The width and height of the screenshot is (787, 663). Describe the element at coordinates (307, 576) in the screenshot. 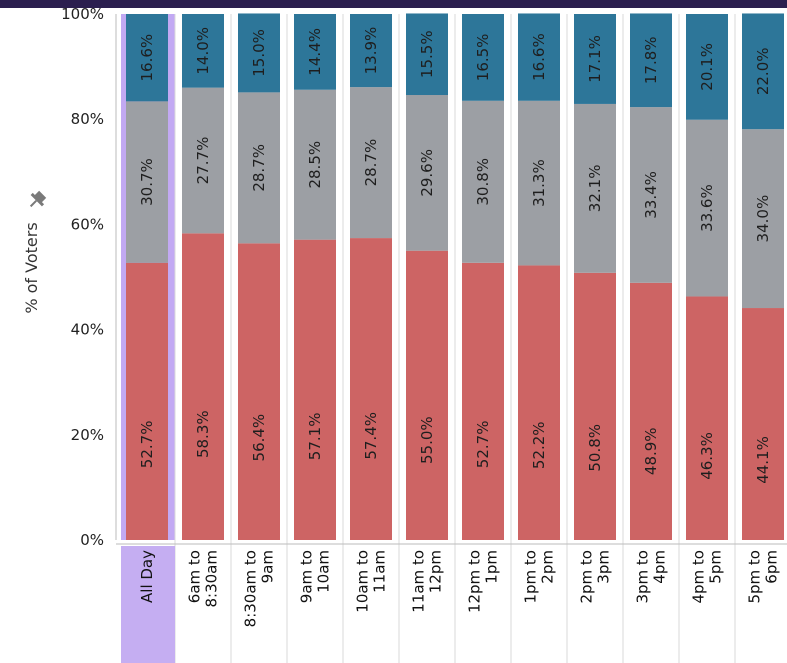

I see `x-tick-label-line: 9am to` at that location.